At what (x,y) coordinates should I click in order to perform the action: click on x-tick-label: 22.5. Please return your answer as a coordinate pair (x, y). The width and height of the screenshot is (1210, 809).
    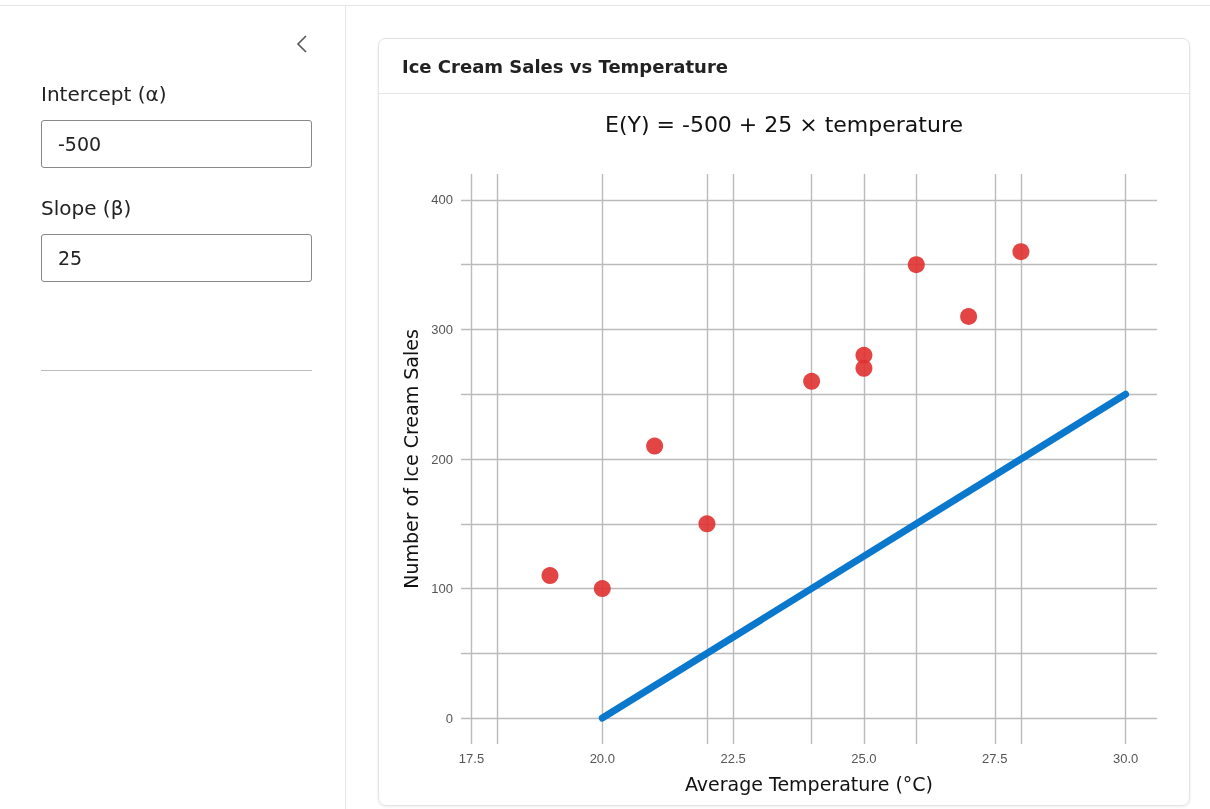
    Looking at the image, I should click on (733, 758).